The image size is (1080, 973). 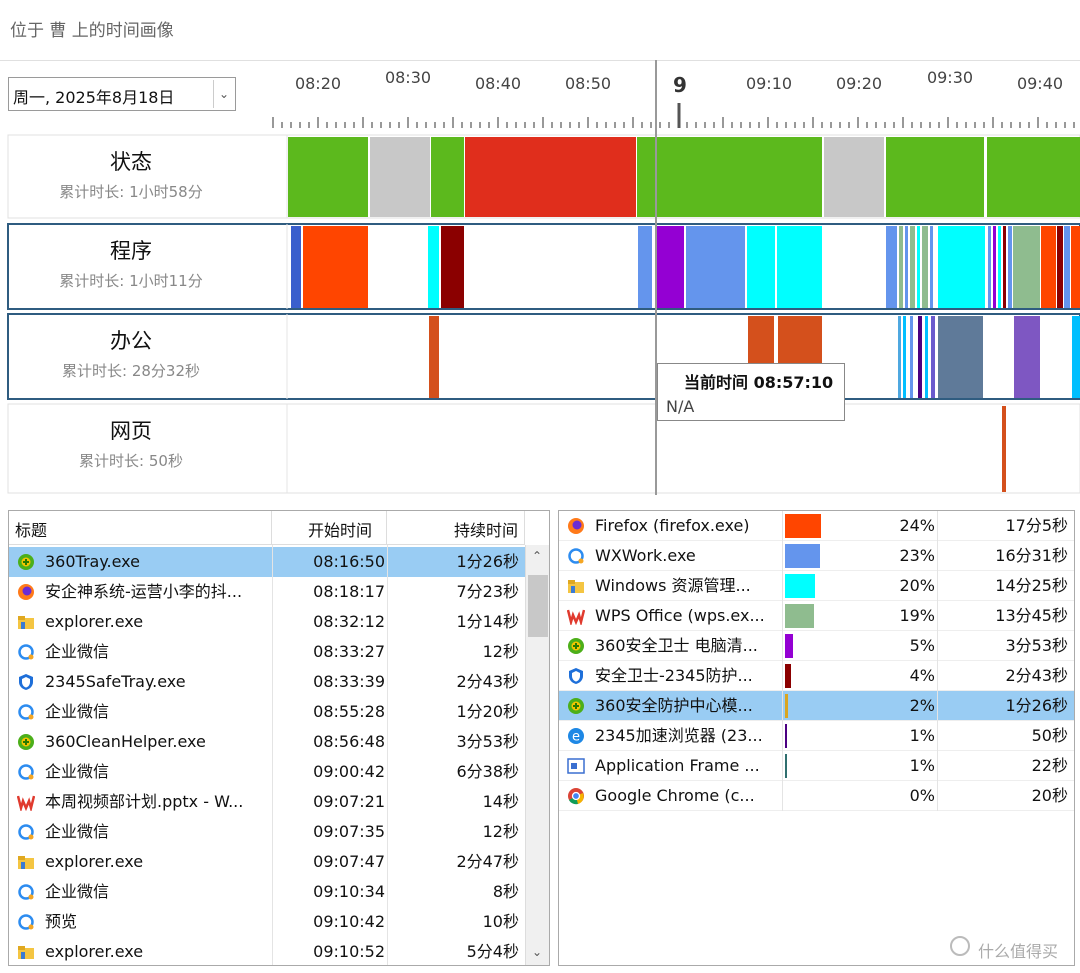 I want to click on cell-duration: 8秒, so click(x=505, y=891).